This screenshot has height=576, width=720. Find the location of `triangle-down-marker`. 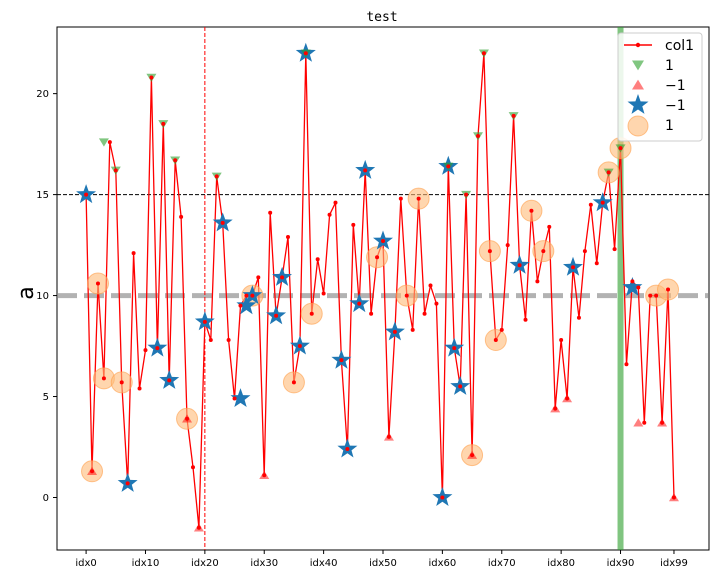

triangle-down-marker is located at coordinates (103, 142).